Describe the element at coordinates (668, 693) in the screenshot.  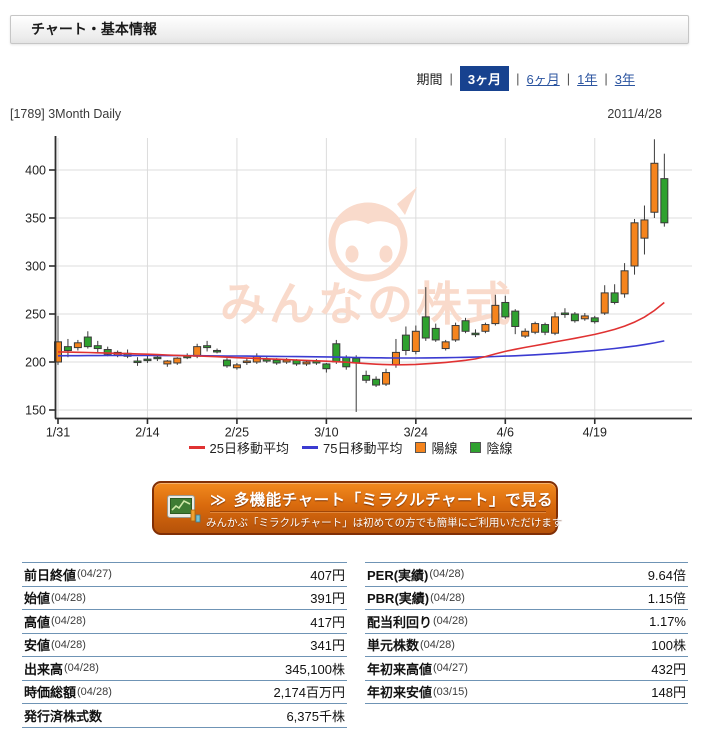
I see `row-value: 148円` at that location.